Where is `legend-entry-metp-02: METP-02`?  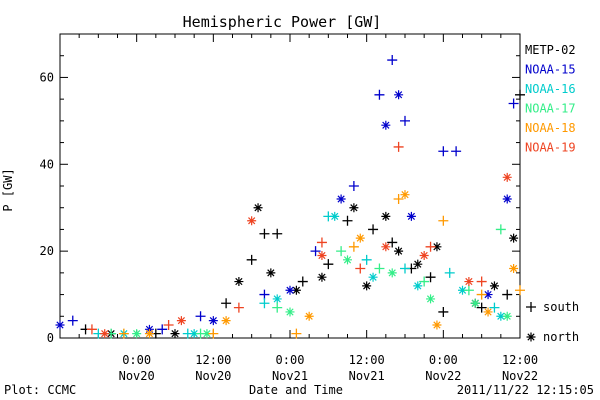
legend-entry-metp-02: METP-02 is located at coordinates (550, 50).